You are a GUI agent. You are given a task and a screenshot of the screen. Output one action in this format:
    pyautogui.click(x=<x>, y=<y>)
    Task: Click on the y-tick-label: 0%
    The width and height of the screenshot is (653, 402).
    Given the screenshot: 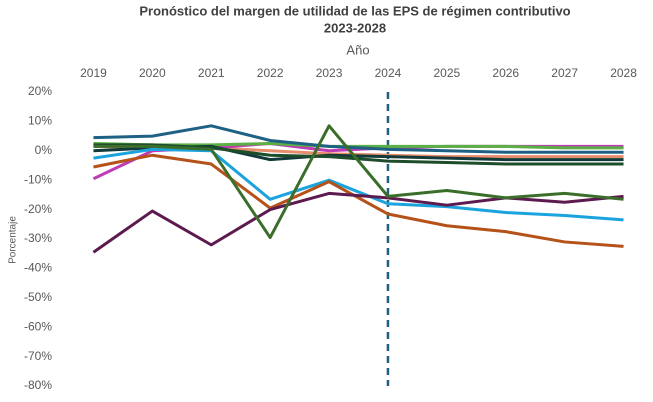 What is the action you would take?
    pyautogui.click(x=44, y=150)
    